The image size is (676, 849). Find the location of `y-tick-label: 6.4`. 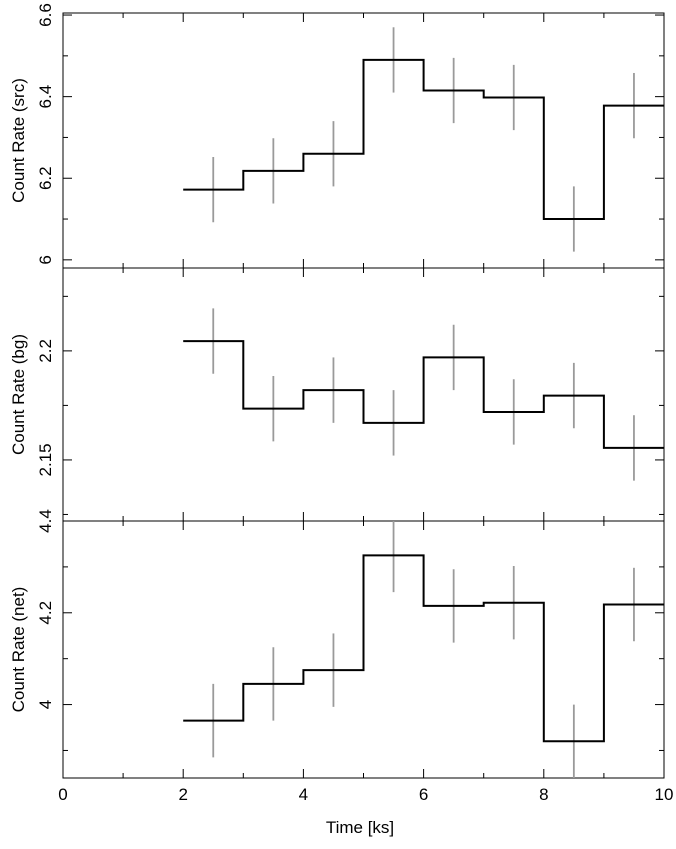

y-tick-label: 6.4 is located at coordinates (45, 97).